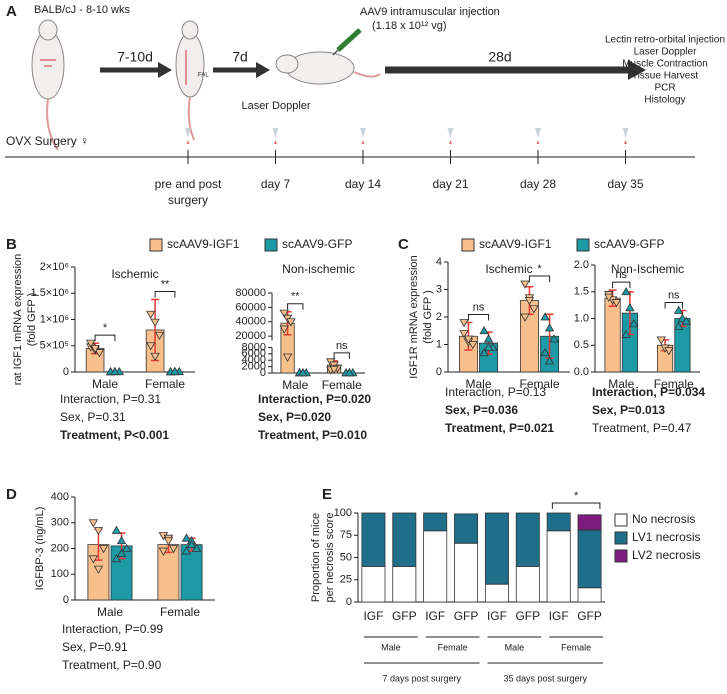 This screenshot has height=694, width=727. Describe the element at coordinates (18, 319) in the screenshot. I see `y-axis-label: rat IGF1 mRNA expression` at that location.